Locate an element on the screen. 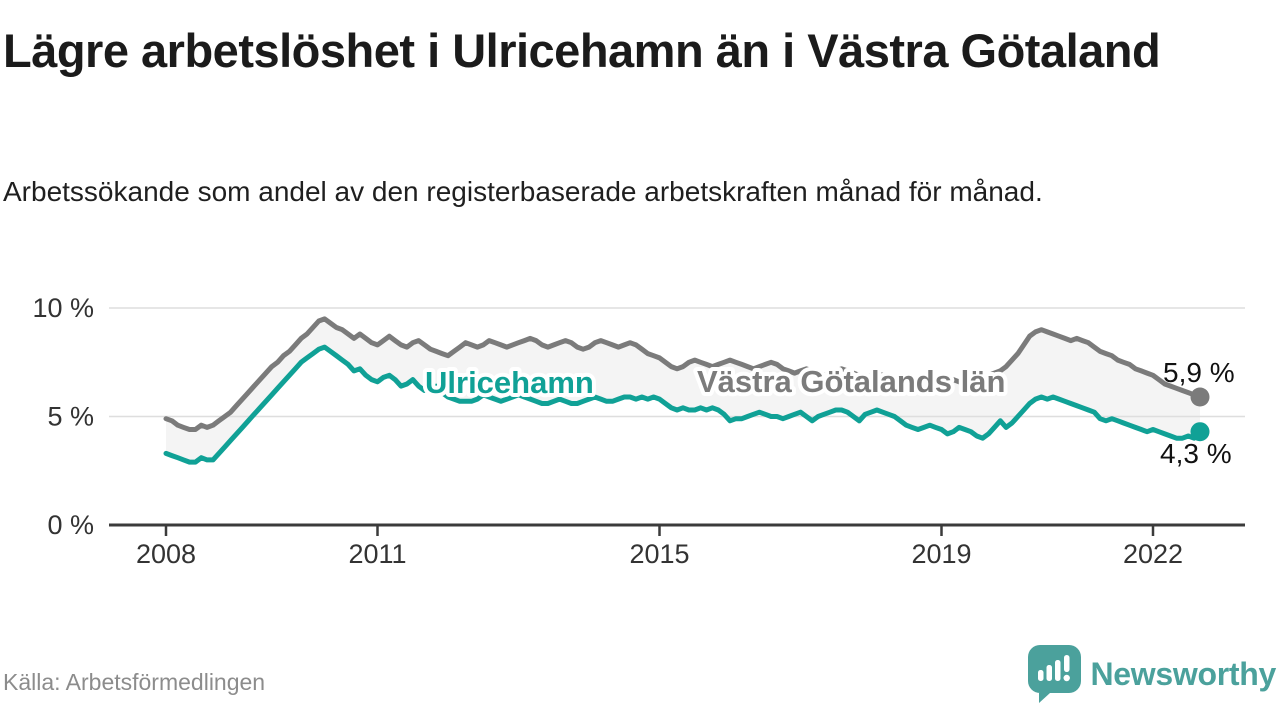 The height and width of the screenshot is (720, 1280). y-tick-label: 10 % is located at coordinates (63, 308).